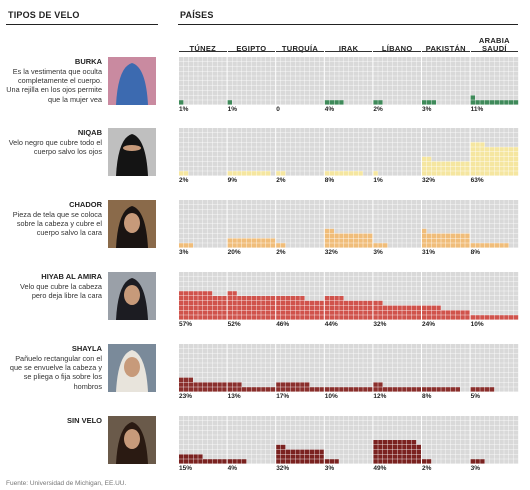  What do you see at coordinates (348, 24) in the screenshot?
I see `countries-rule` at bounding box center [348, 24].